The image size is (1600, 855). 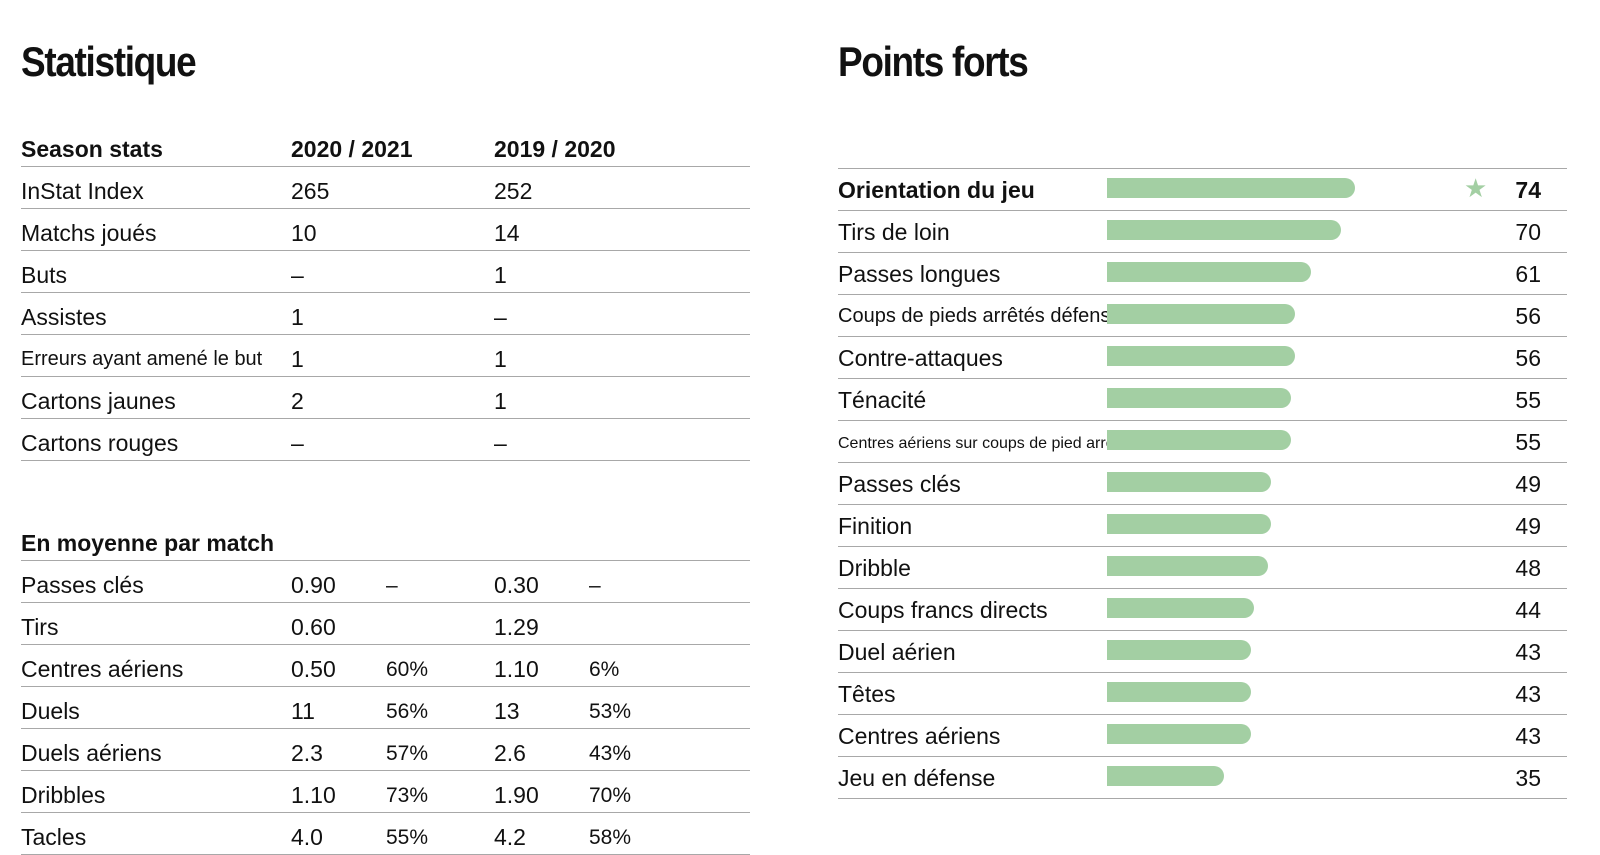 I want to click on strength-value: 44, so click(x=1528, y=610).